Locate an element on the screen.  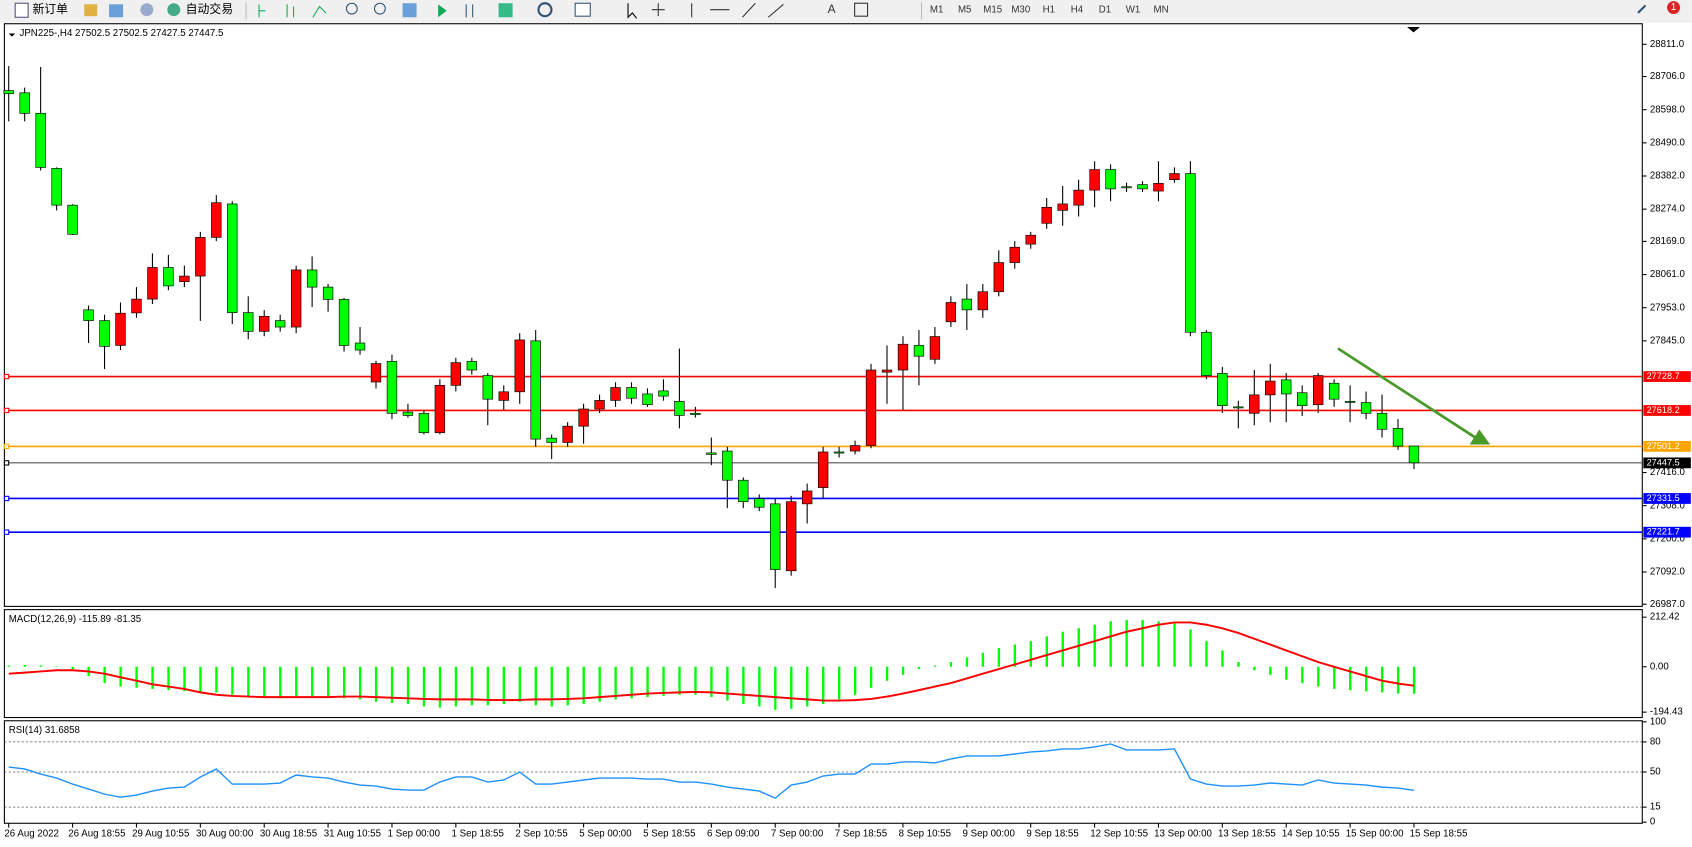
new-order-icon is located at coordinates (21, 10).